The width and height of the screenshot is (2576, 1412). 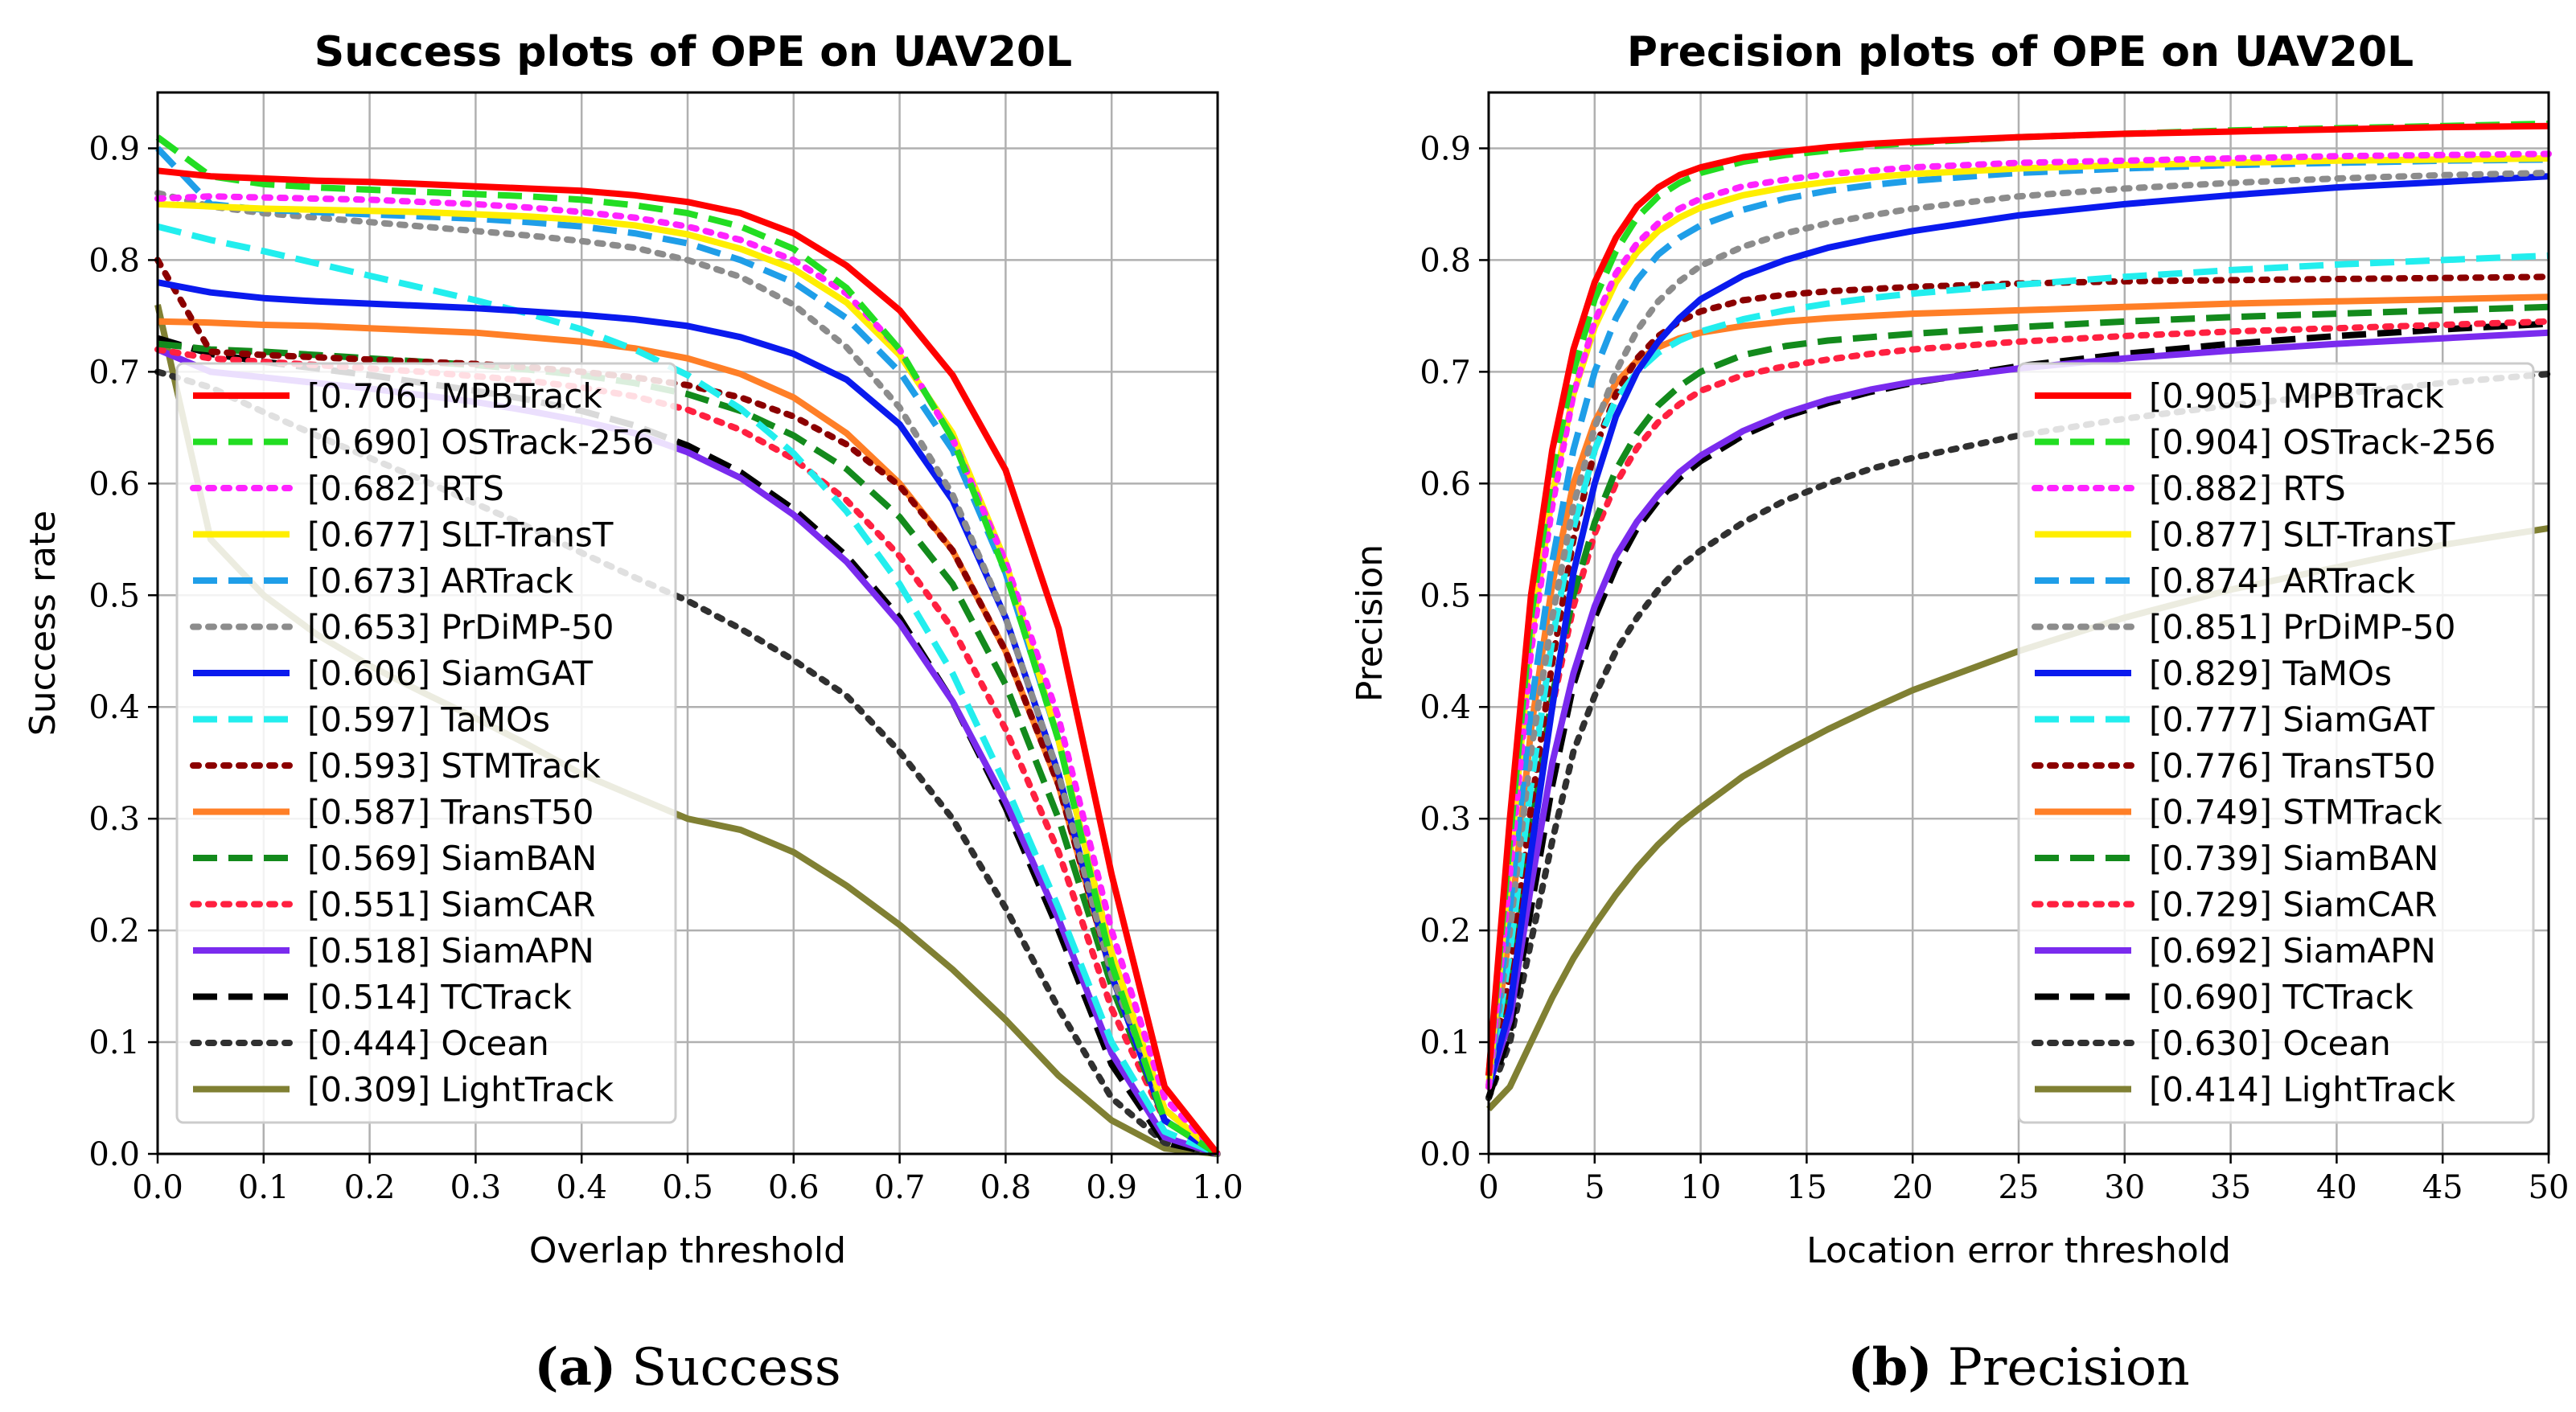 I want to click on success-ytick-label: 0.5, so click(x=114, y=595).